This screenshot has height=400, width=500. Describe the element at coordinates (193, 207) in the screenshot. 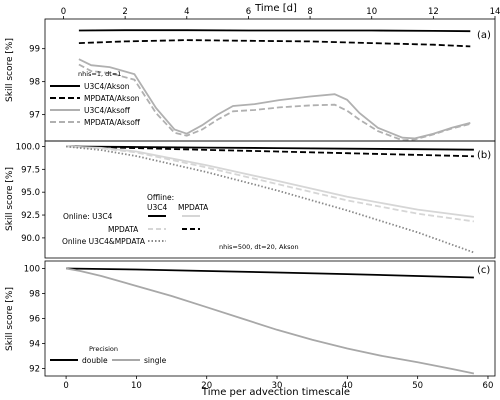

I see `legend-b-col-mpdata: MPDATA` at that location.